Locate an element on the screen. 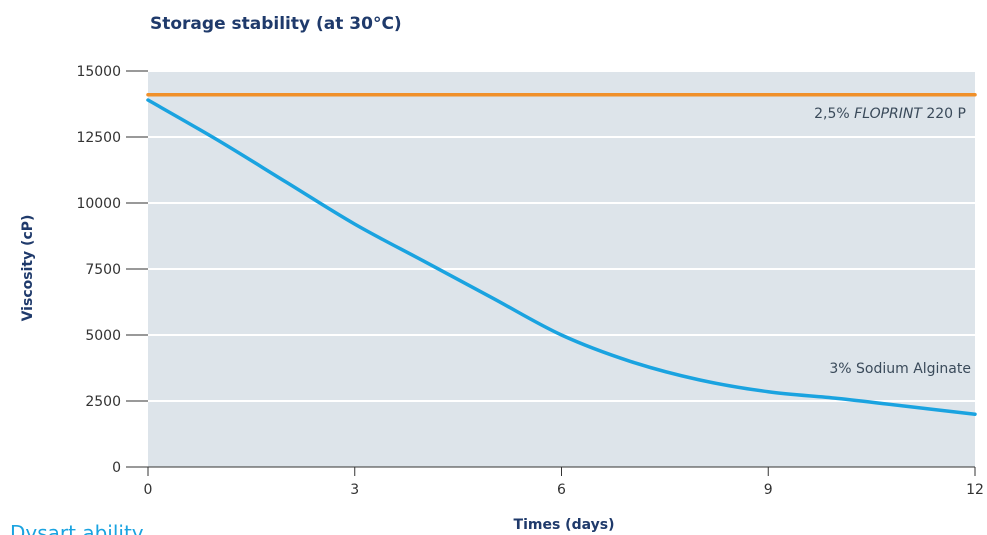 Image resolution: width=987 pixels, height=535 pixels. y-axis: 0 2500 5000 7500 10000 12500 15000 is located at coordinates (112, 270).